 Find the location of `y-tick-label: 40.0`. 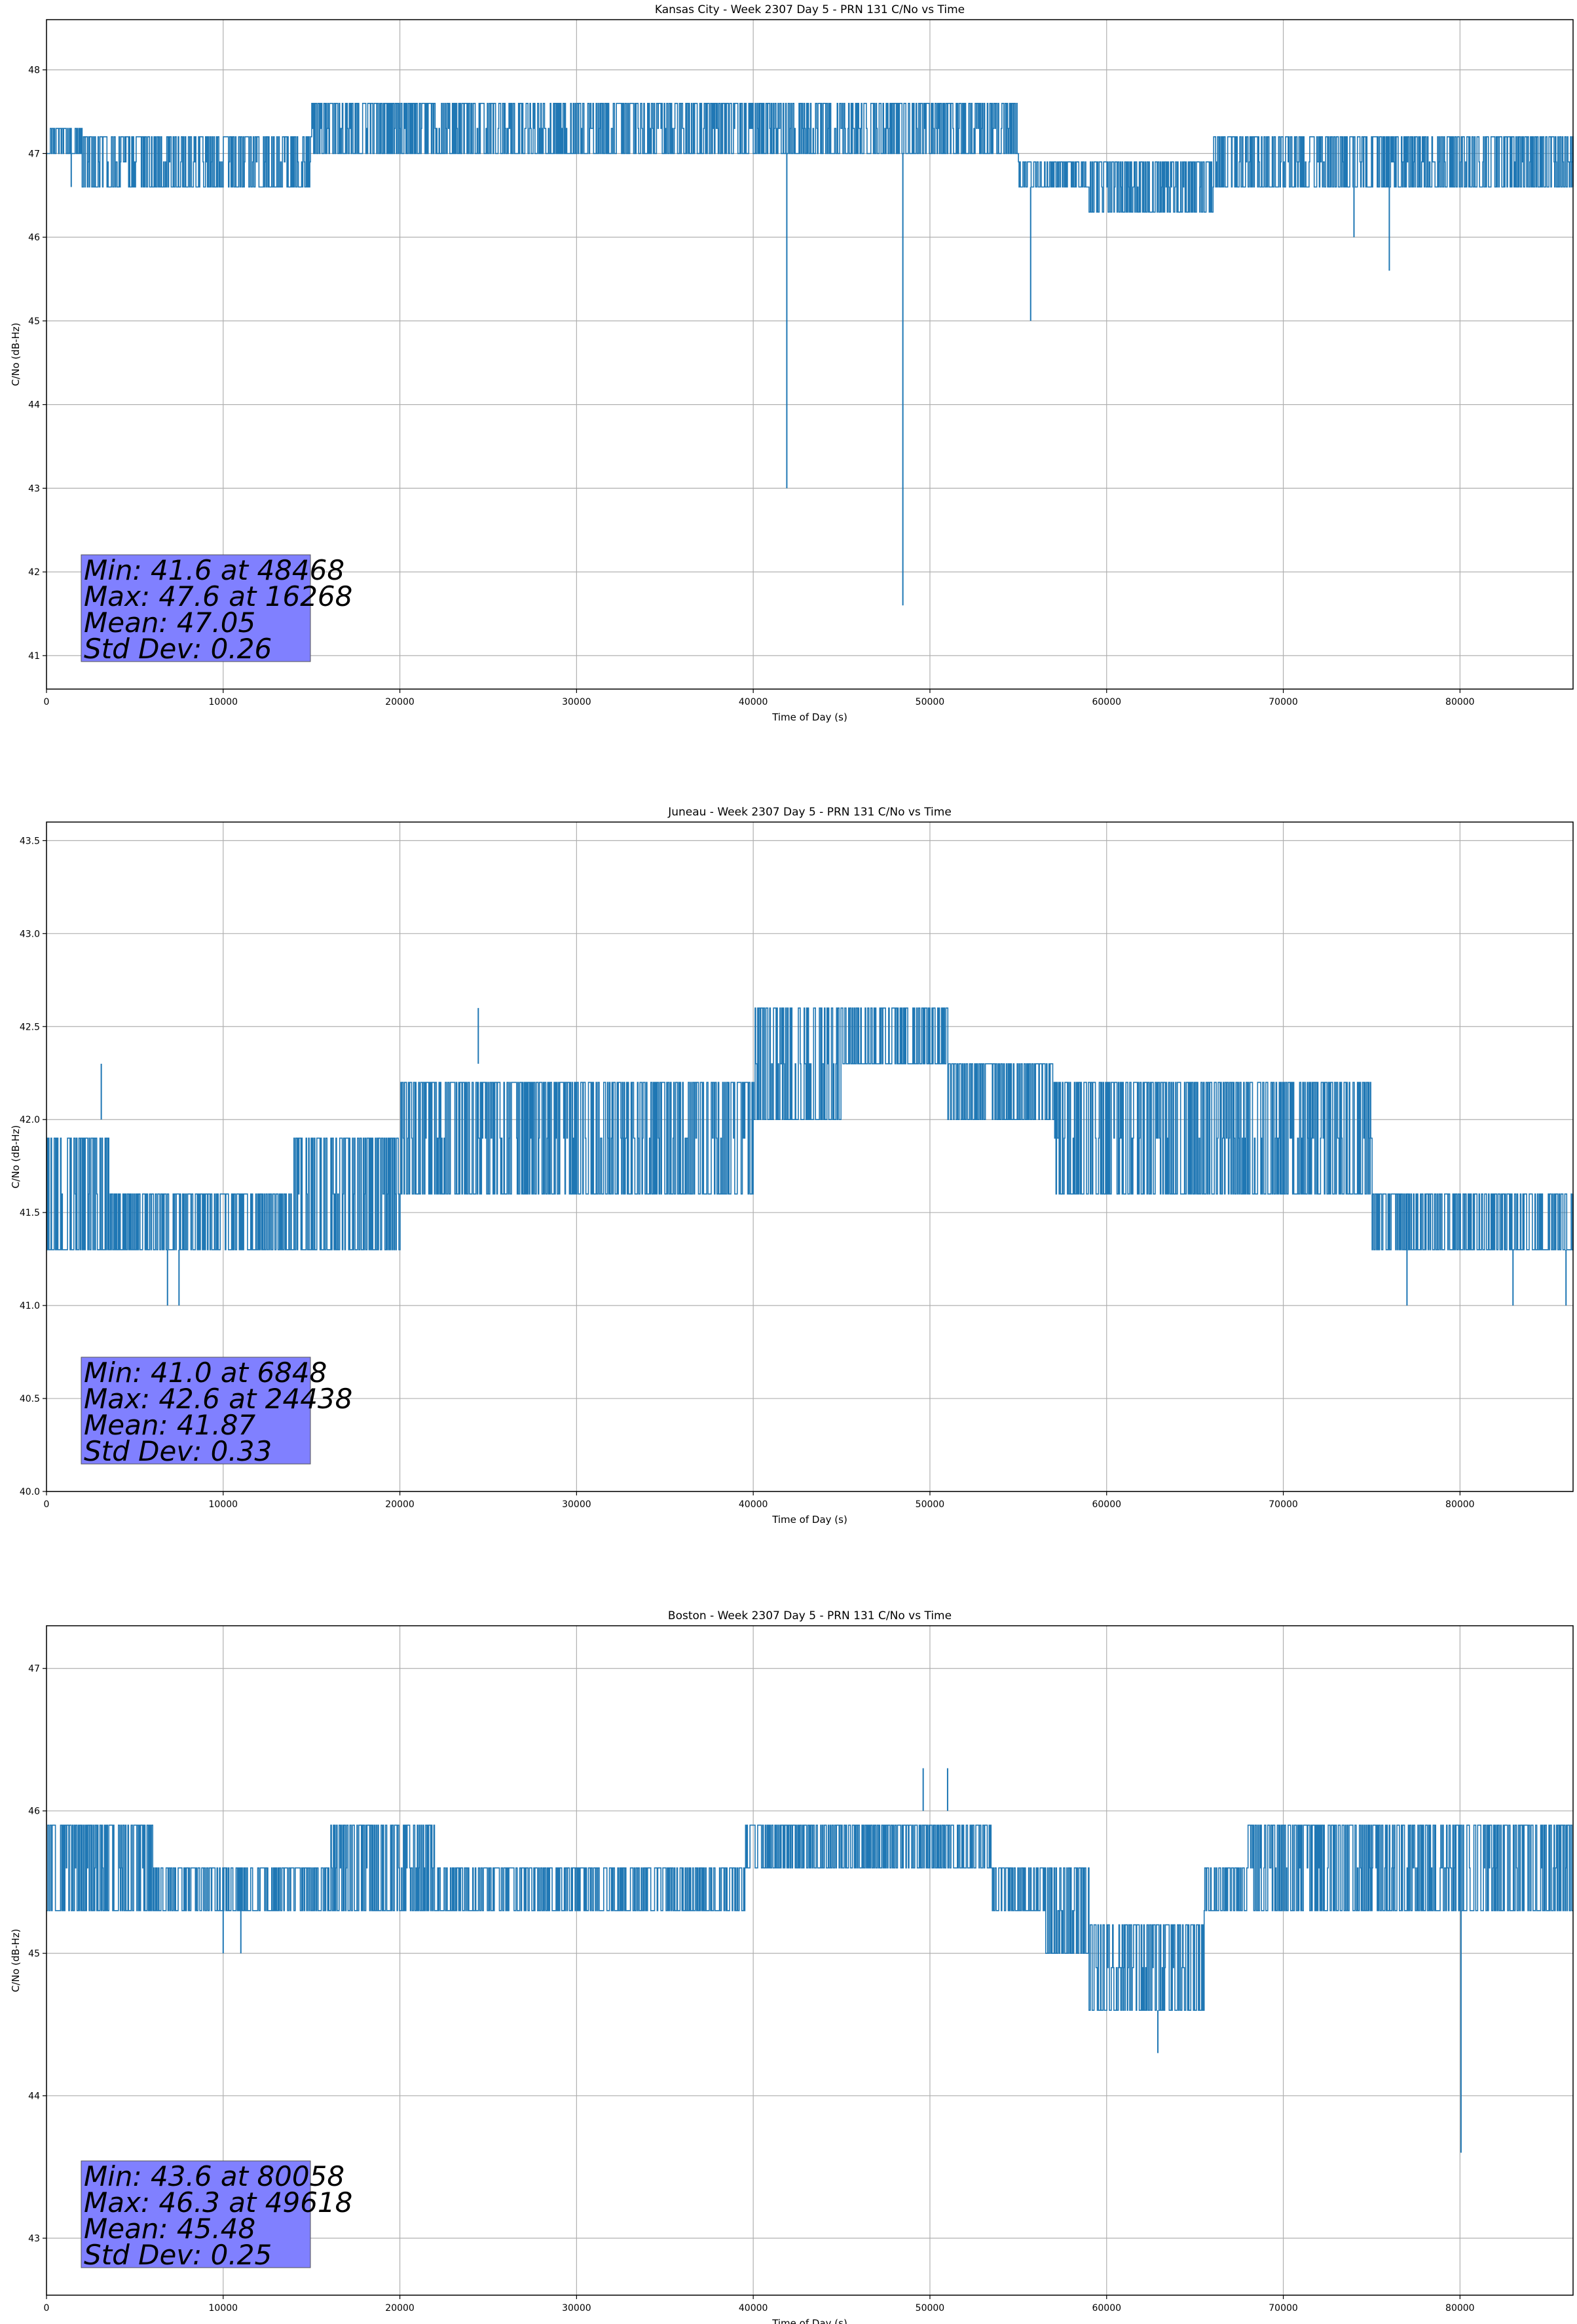

y-tick-label: 40.0 is located at coordinates (30, 1492).